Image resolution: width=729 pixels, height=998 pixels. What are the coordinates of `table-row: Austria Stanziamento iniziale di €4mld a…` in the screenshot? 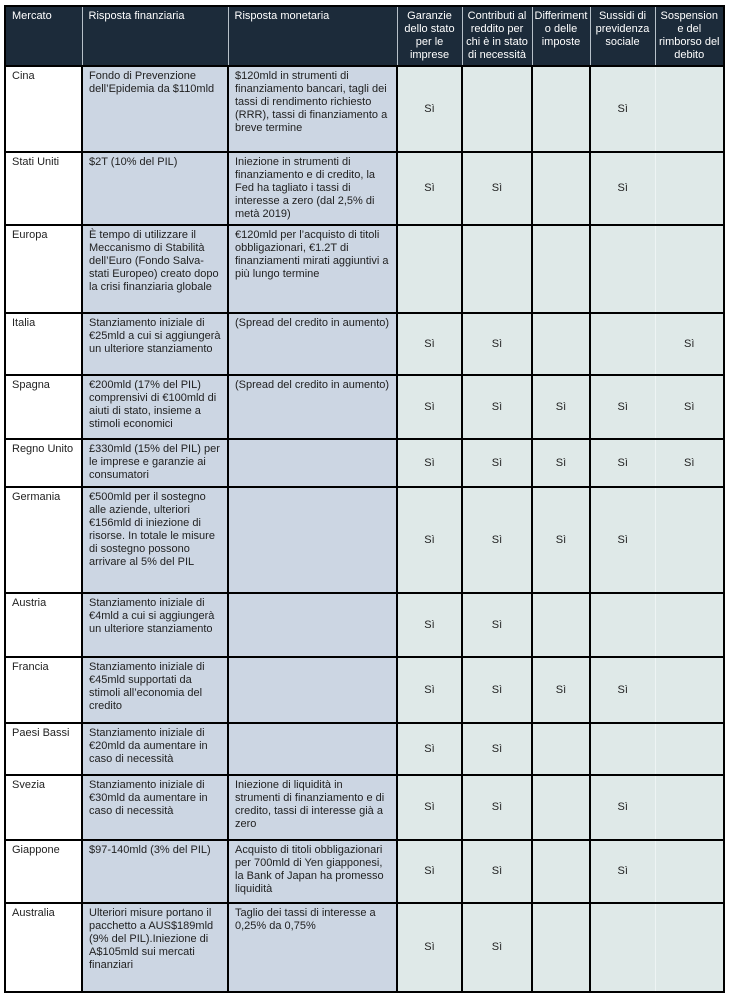 It's located at (364, 625).